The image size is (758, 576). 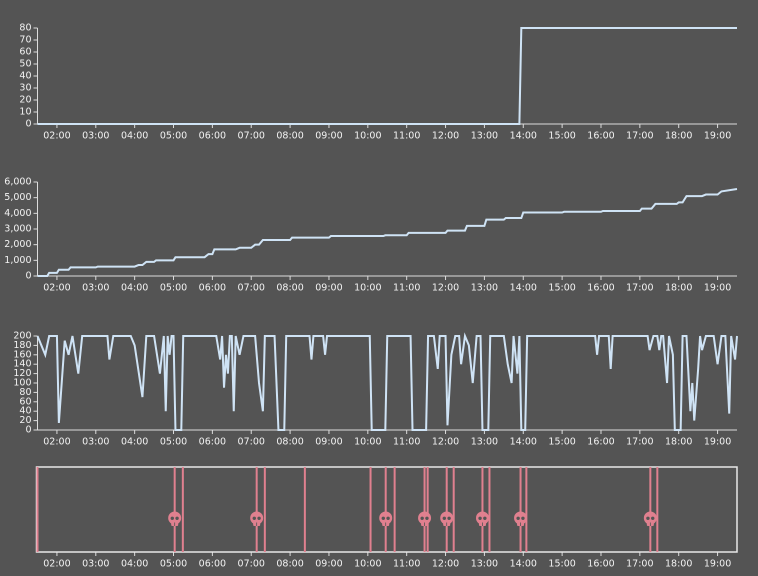 I want to click on y-tick-label: 160, so click(x=22, y=354).